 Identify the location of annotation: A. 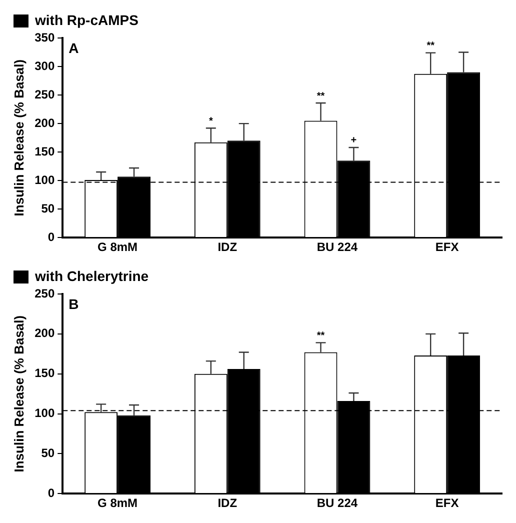
(73, 48).